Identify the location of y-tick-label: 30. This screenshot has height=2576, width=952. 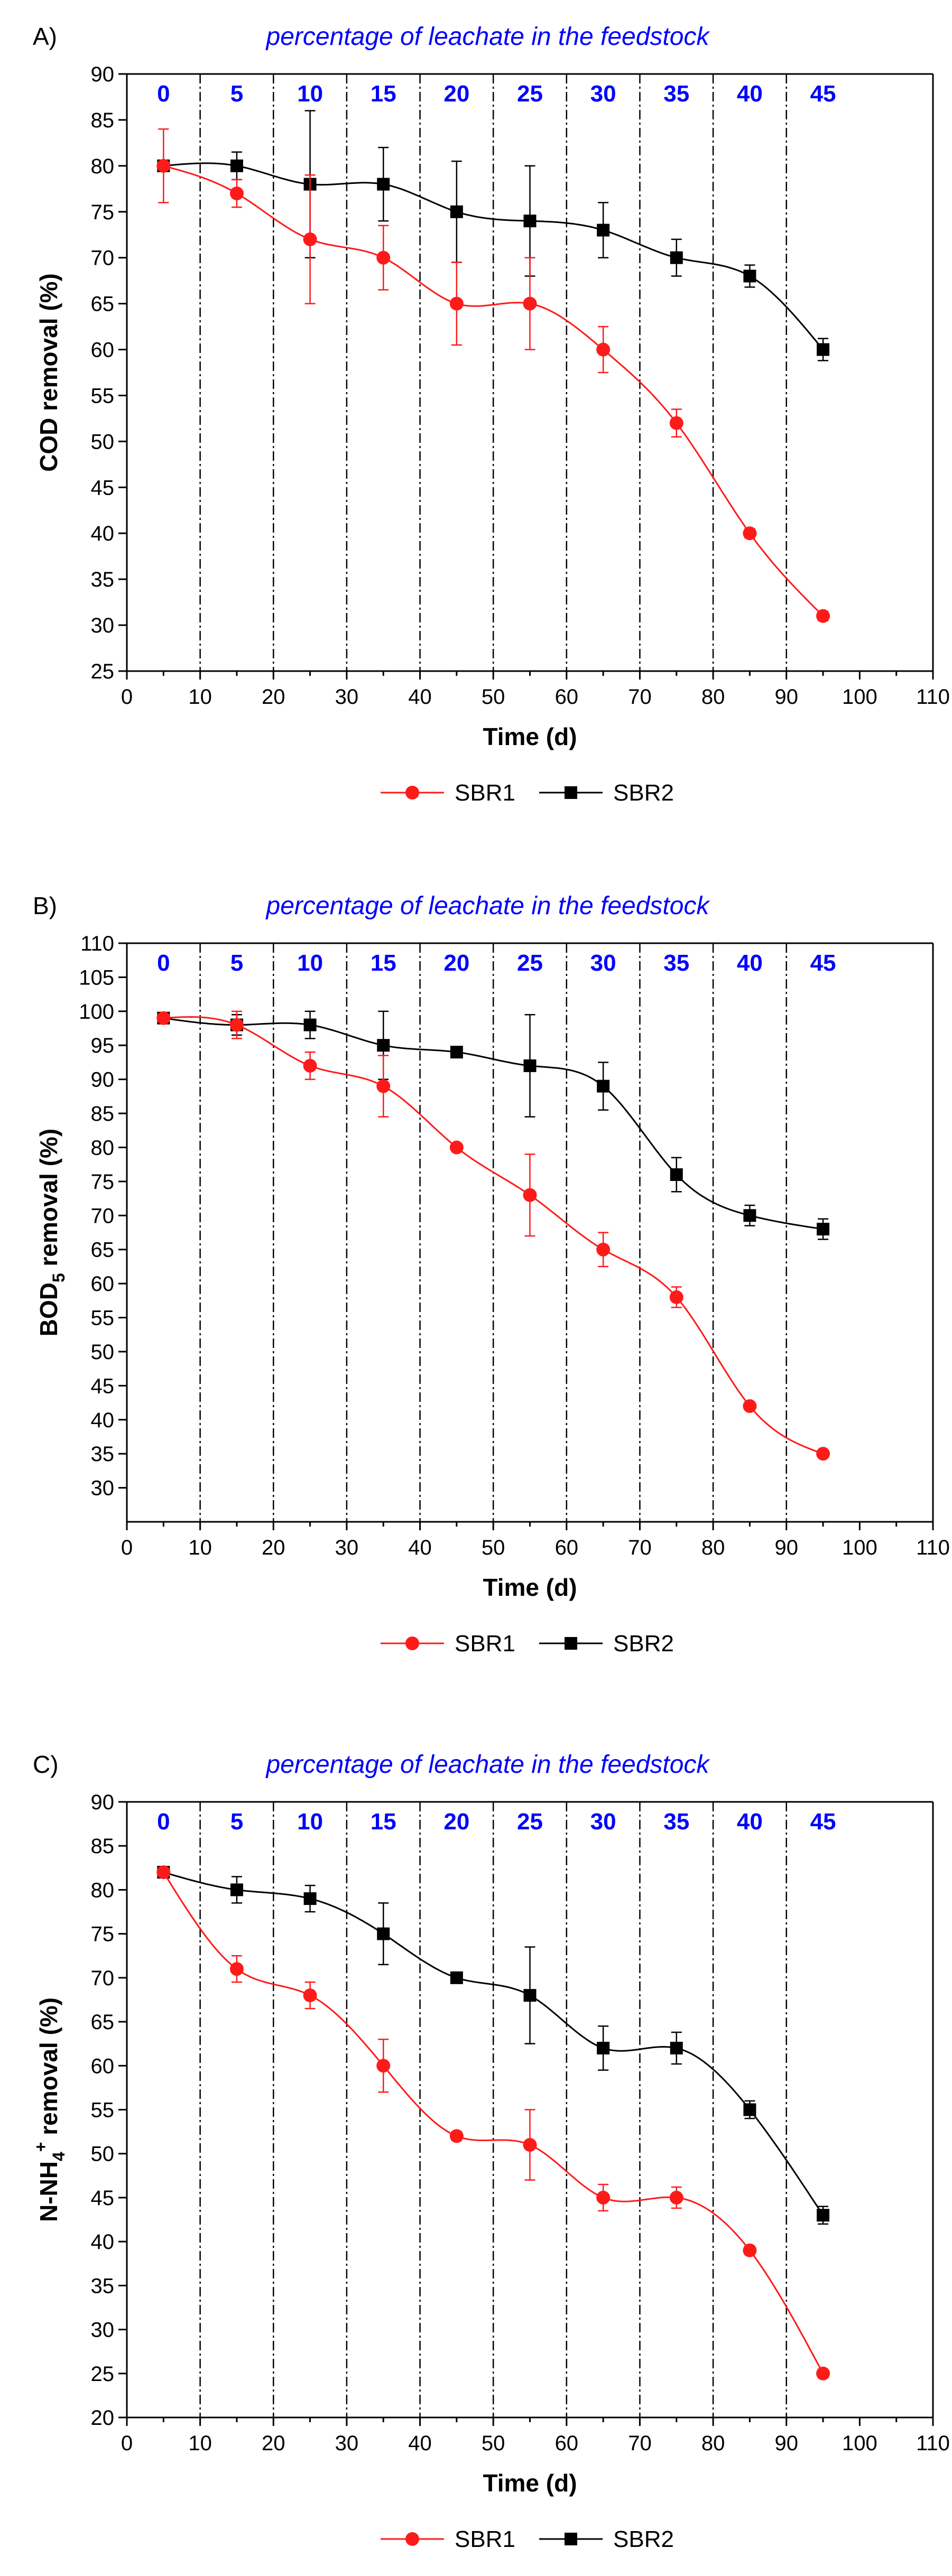
(103, 1488).